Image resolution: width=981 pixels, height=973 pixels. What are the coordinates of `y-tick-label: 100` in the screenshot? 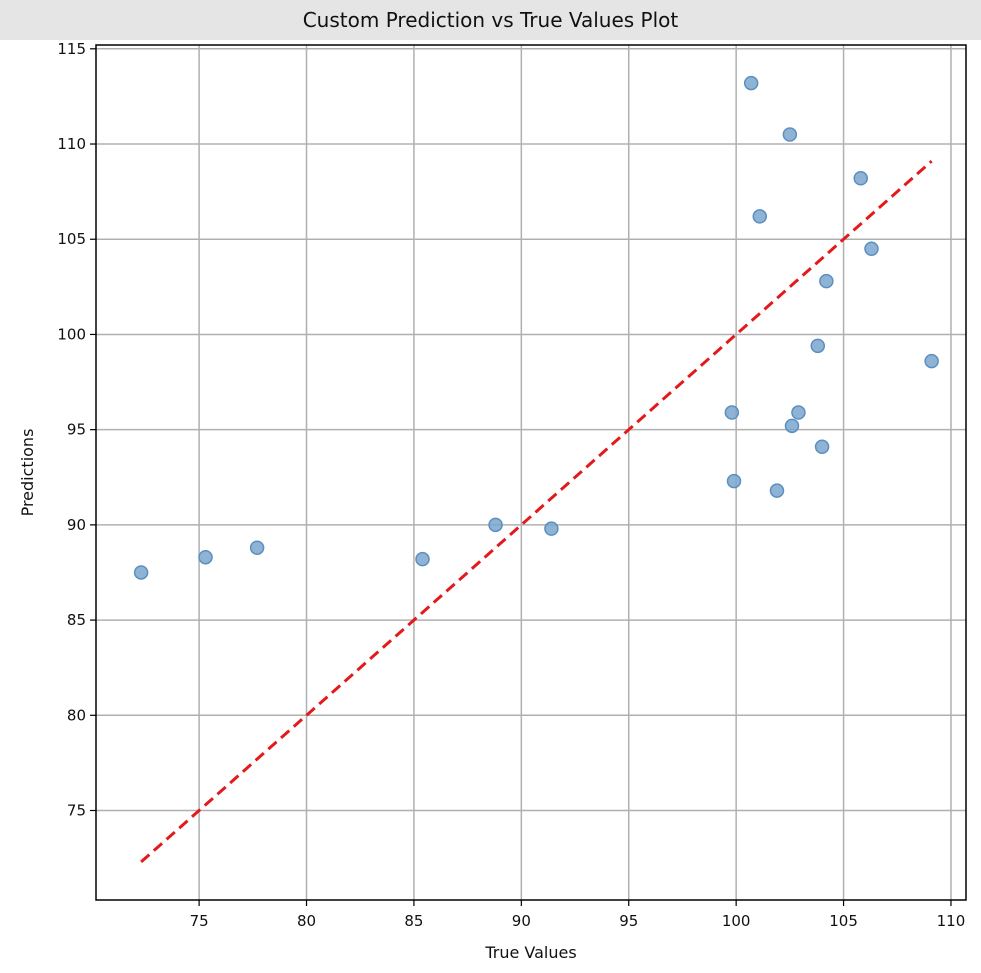 It's located at (71, 334).